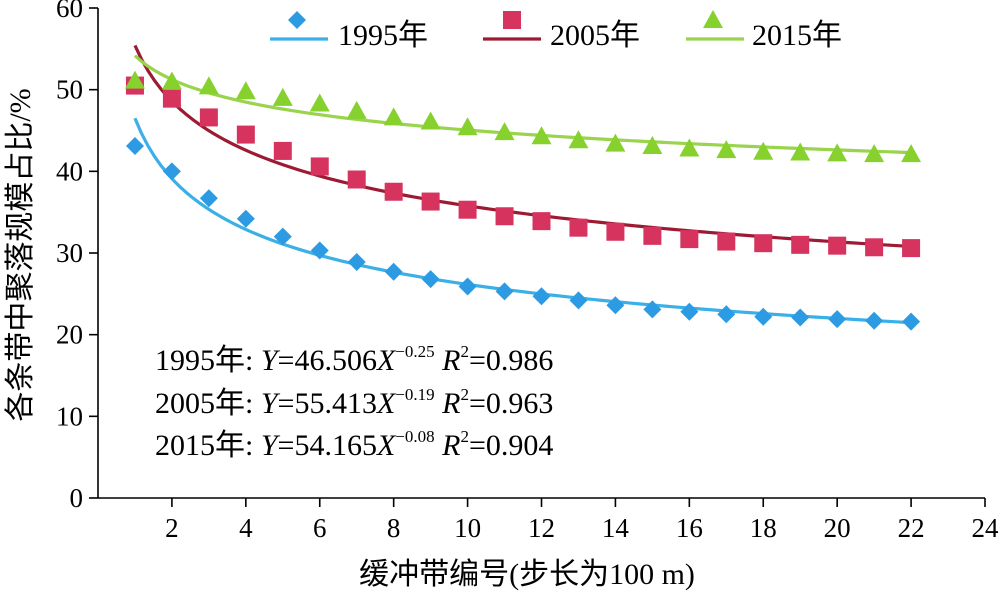 The image size is (1000, 597). I want to click on equation-1995: 1995年: Y=46.506X−0.25 R2=0.986, so click(354, 359).